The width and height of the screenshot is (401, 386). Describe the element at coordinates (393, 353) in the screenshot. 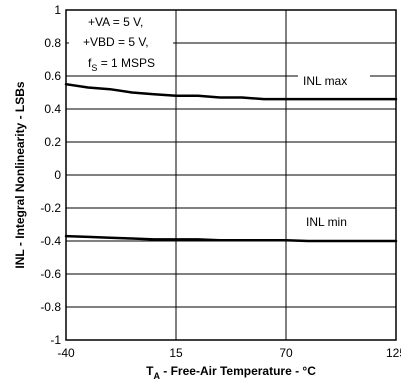

I see `x-tick-label: 125` at that location.